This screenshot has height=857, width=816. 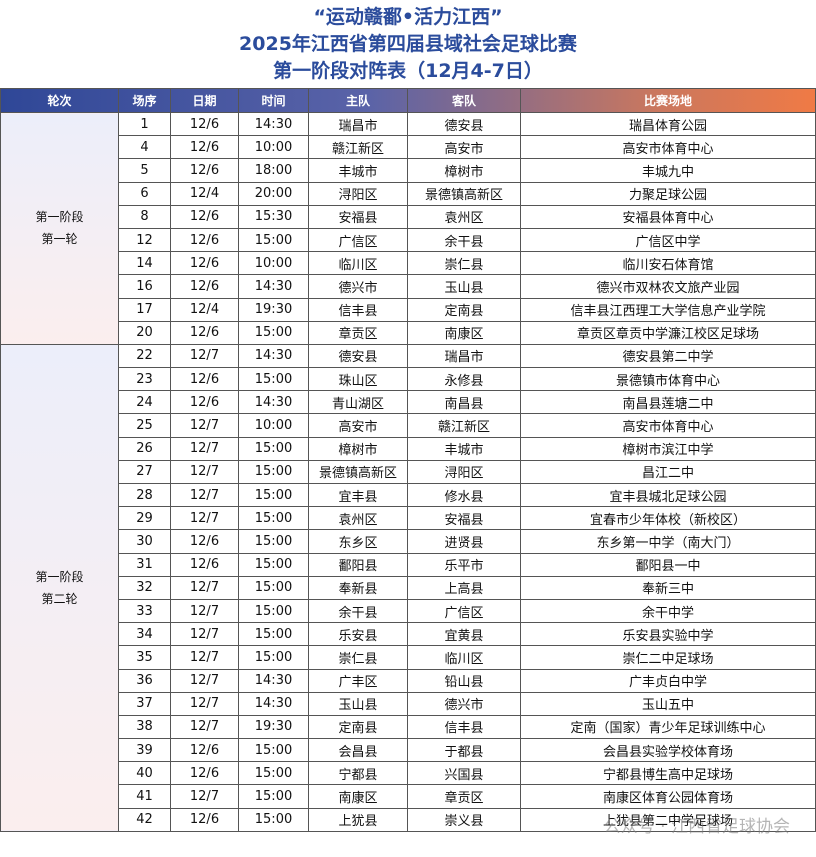 I want to click on cell: 会昌县, so click(x=358, y=750).